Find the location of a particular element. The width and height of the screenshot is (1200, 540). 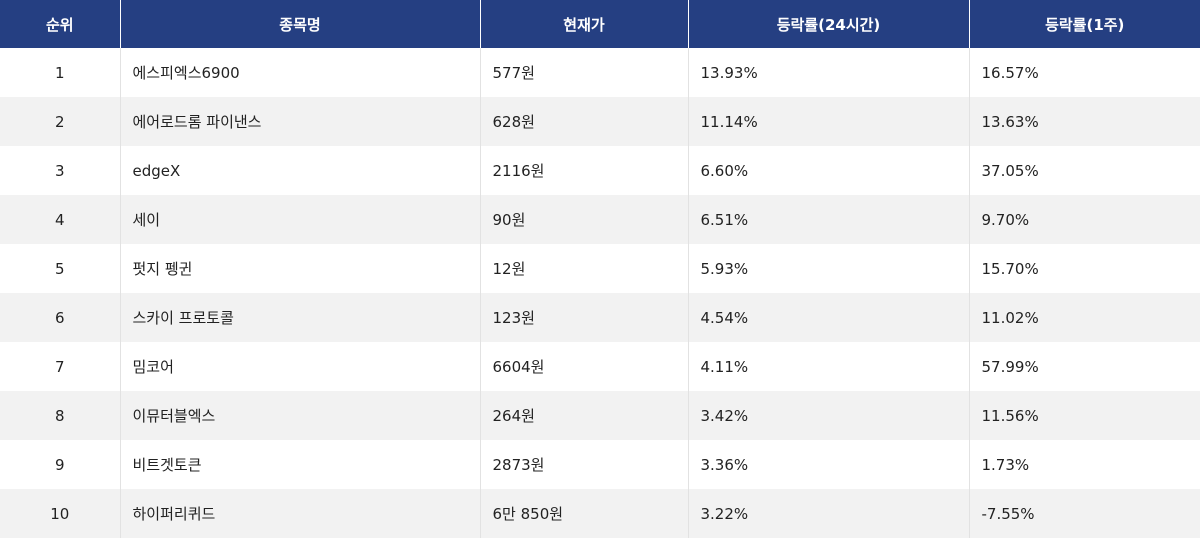

table-row: 7 밈코어 6604원 4.11% 57.99% is located at coordinates (600, 366).